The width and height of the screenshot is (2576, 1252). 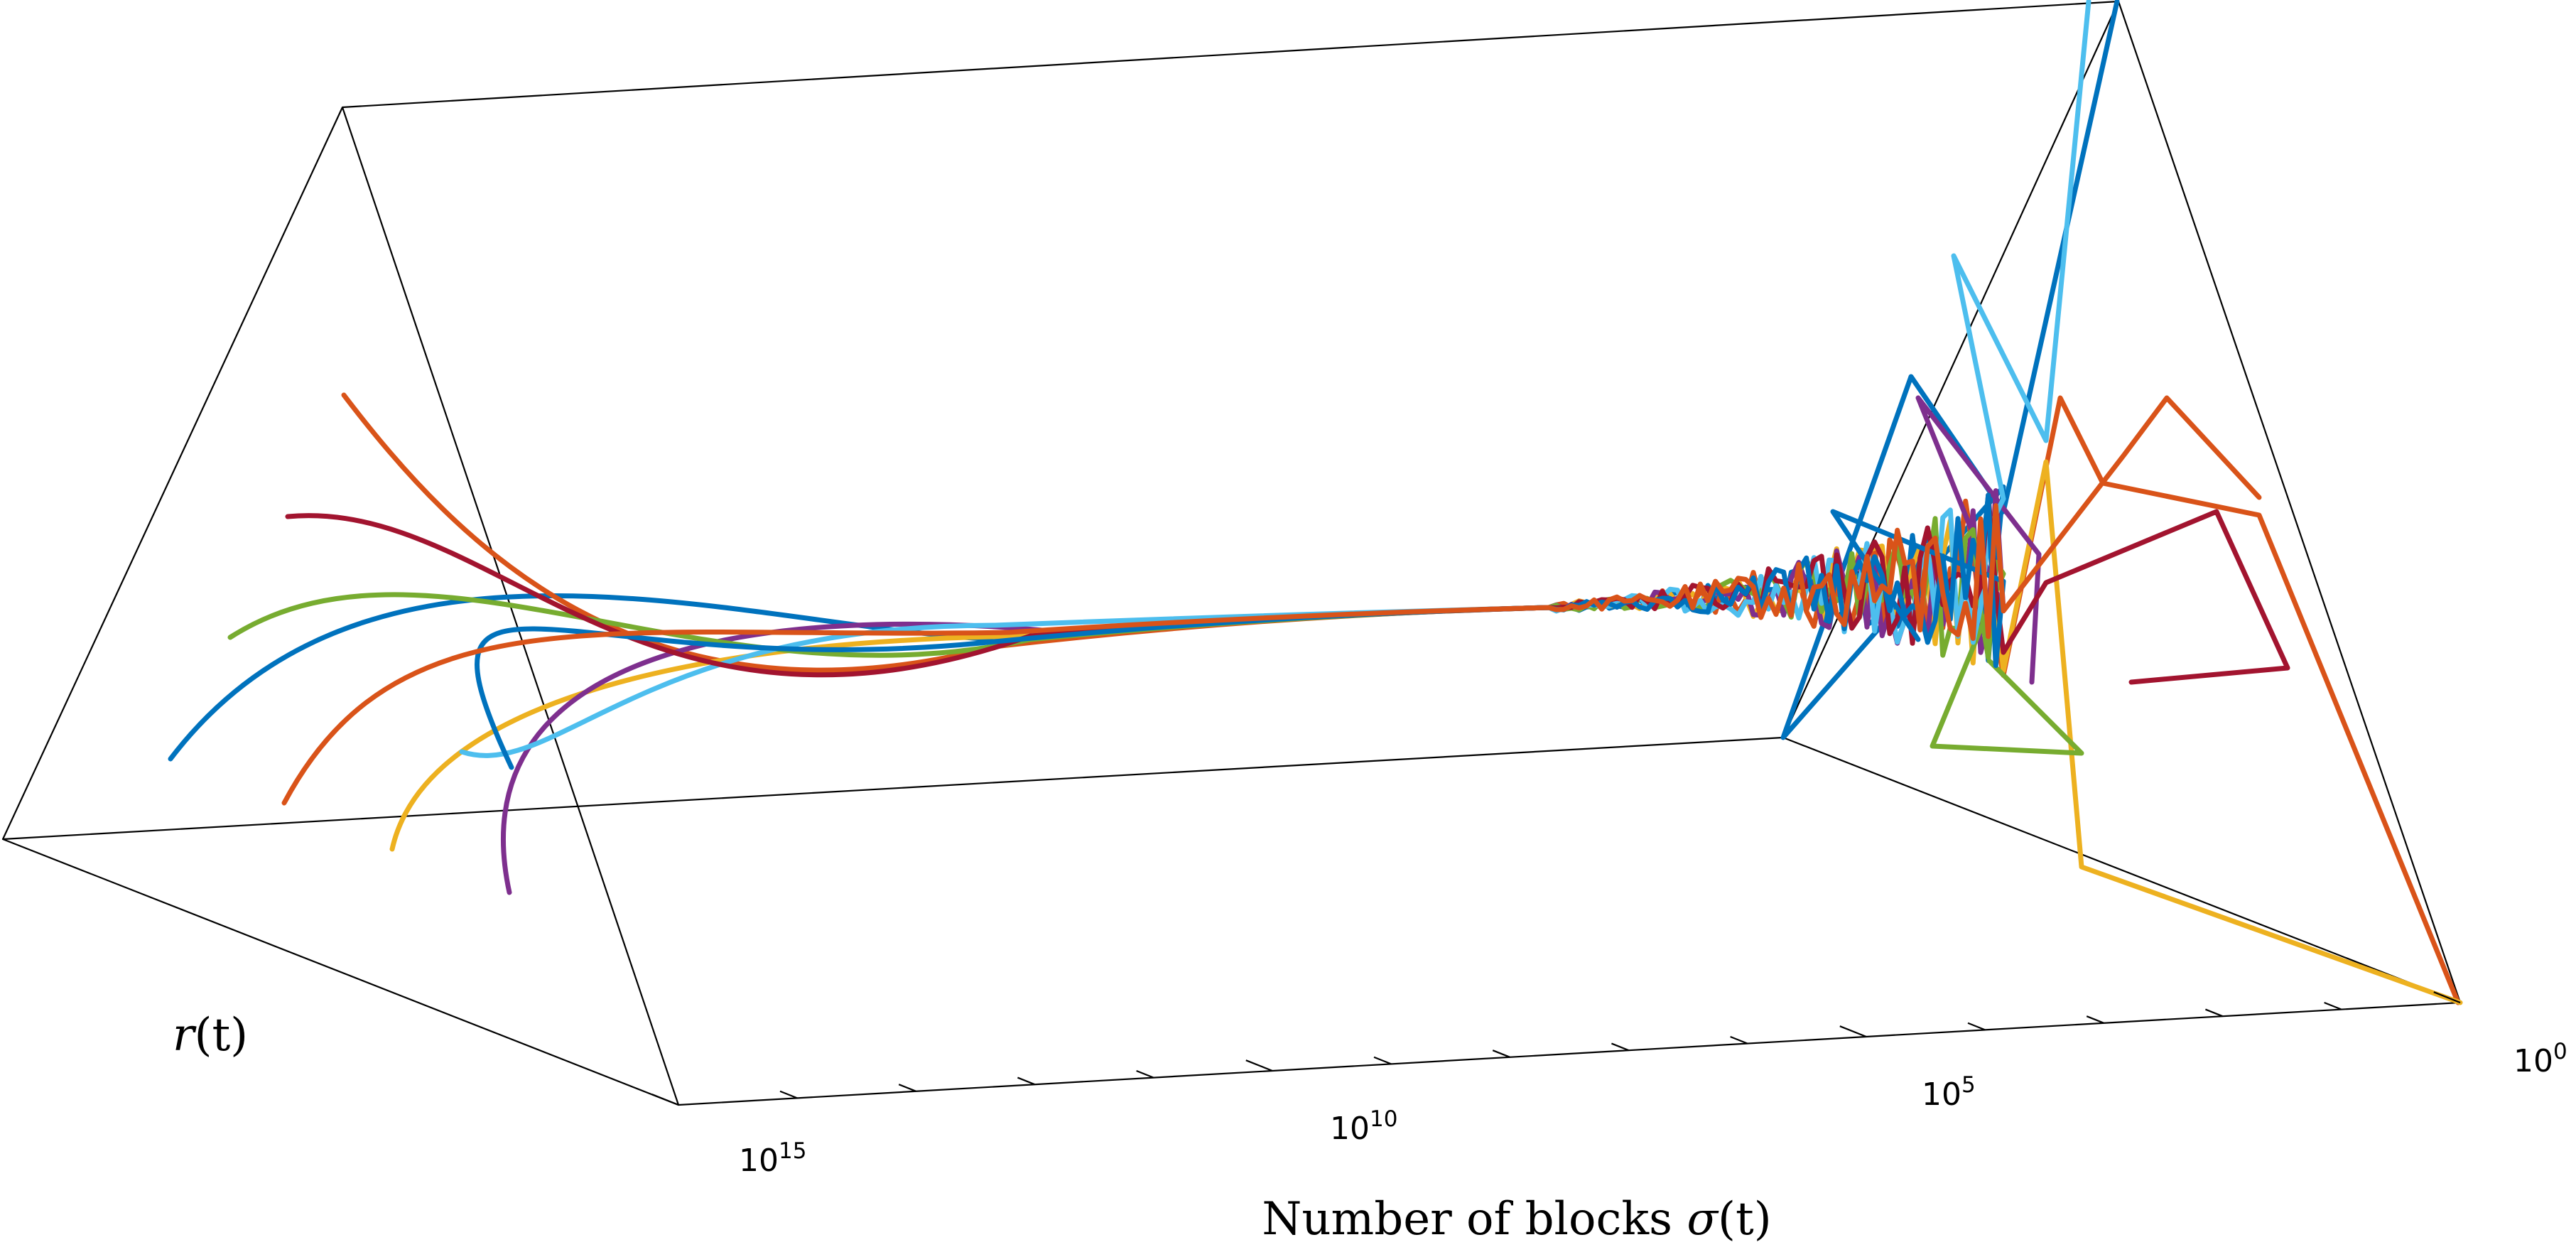 What do you see at coordinates (1653, 1109) in the screenshot?
I see `x-axis-tick-labels: 10¹⁵ 10¹⁰ 10⁵ 100` at bounding box center [1653, 1109].